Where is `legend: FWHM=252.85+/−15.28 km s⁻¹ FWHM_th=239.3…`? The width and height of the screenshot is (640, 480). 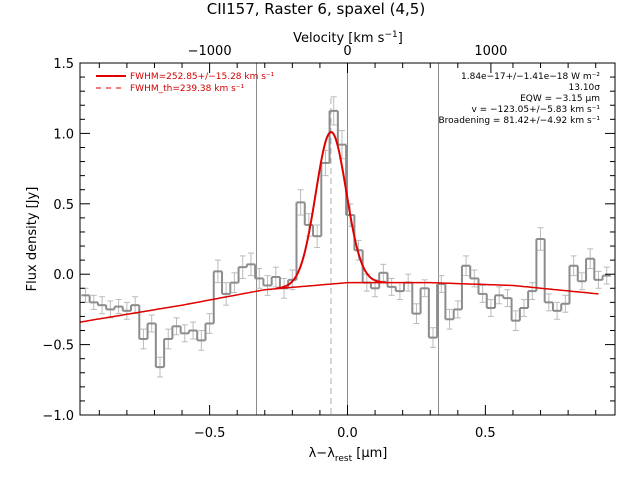 legend: FWHM=252.85+/−15.28 km s⁻¹ FWHM_th=239.3… is located at coordinates (185, 83).